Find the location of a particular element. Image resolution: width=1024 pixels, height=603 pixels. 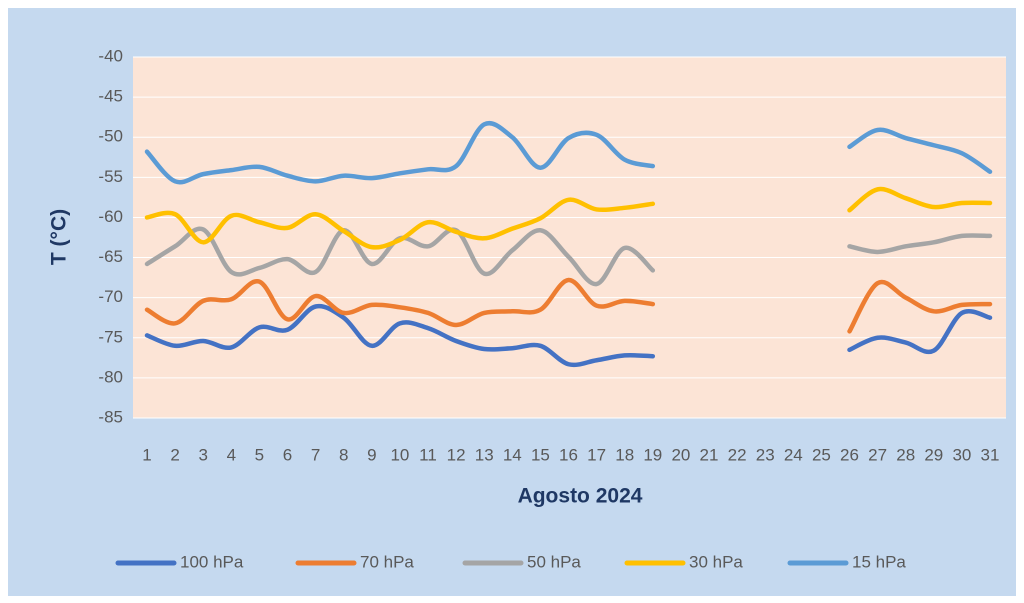

legend-label: 100 hPa is located at coordinates (212, 561).